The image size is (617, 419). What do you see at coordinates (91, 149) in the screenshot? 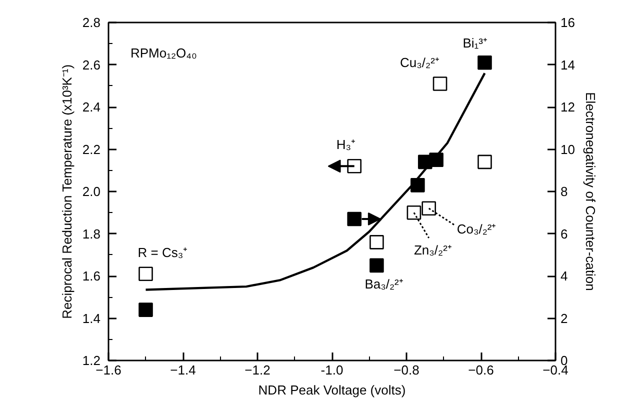
I see `y-tick-label: 2.2` at bounding box center [91, 149].